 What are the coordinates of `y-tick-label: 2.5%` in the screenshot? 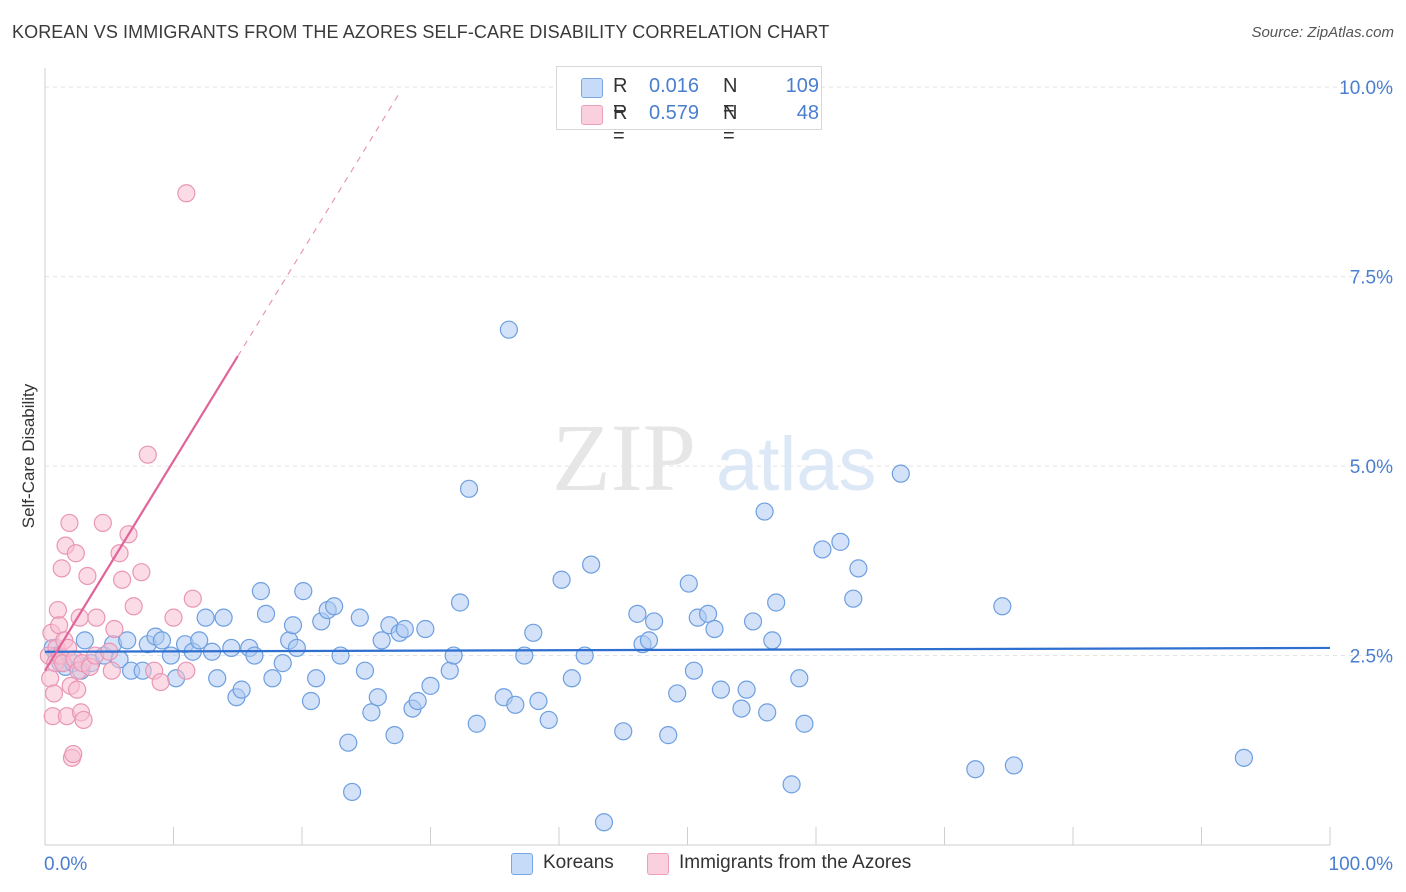 It's located at (1371, 657).